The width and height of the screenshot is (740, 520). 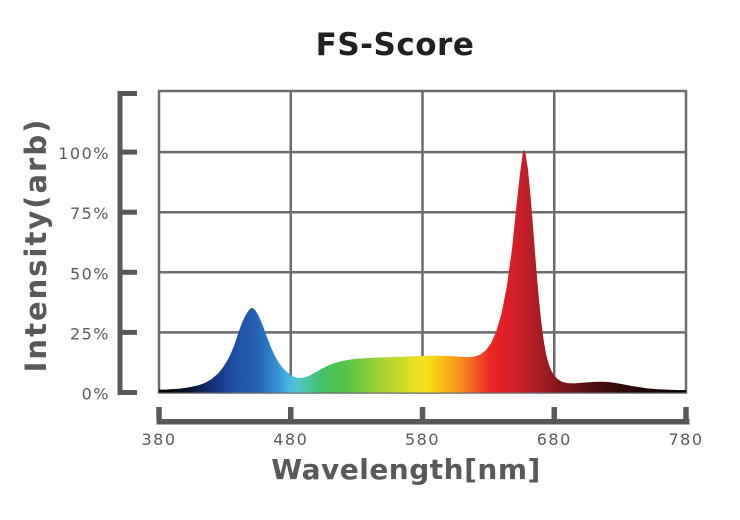 I want to click on y-tick-labels: 0% 25% 50% 75% 100%, so click(x=84, y=274).